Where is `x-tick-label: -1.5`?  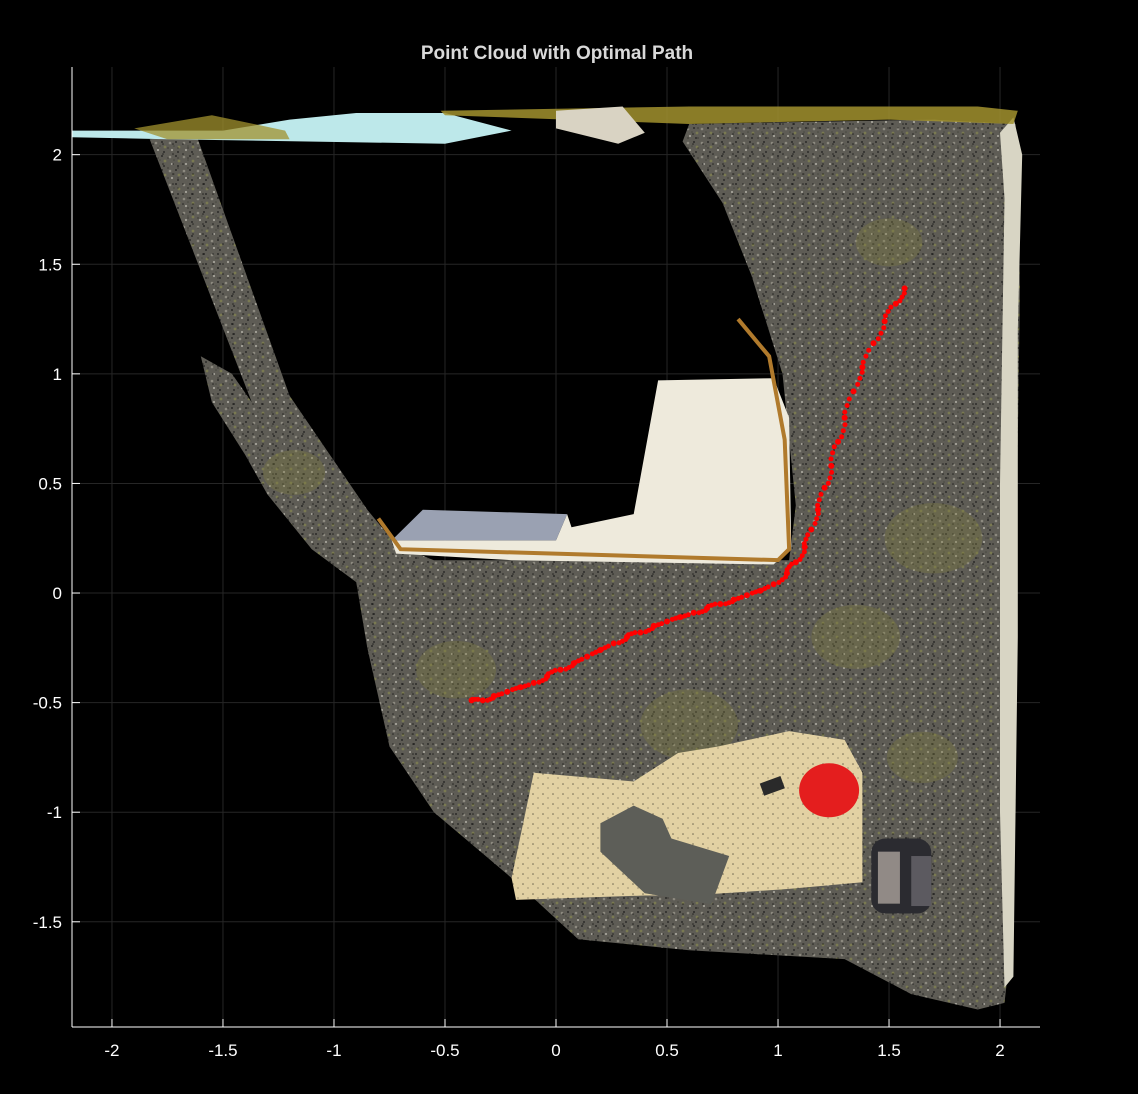 x-tick-label: -1.5 is located at coordinates (222, 1050).